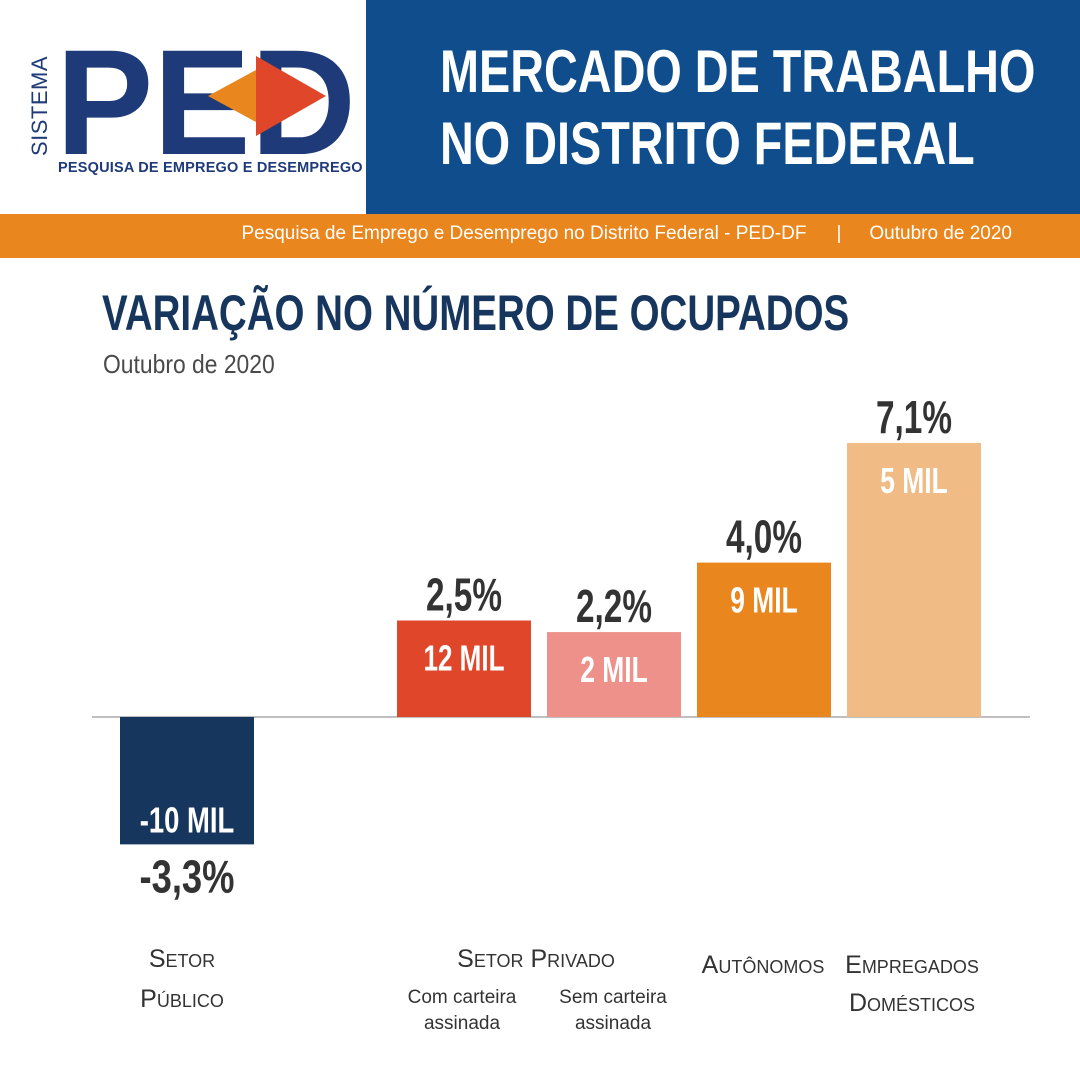 This screenshot has width=1080, height=1080. Describe the element at coordinates (206, 102) in the screenshot. I see `ped-logo-mark: PED` at that location.